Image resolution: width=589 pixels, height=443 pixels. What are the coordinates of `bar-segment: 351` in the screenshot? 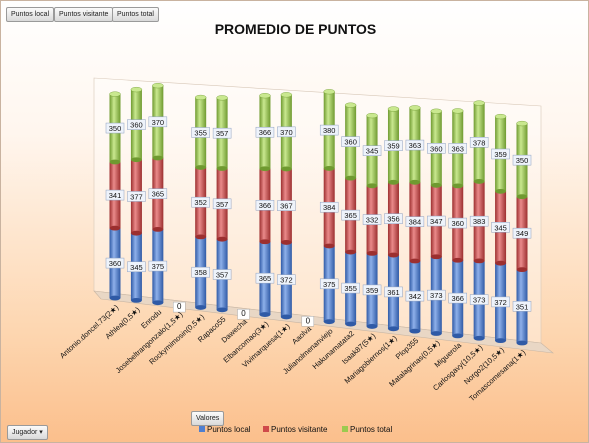 It's located at (522, 307).